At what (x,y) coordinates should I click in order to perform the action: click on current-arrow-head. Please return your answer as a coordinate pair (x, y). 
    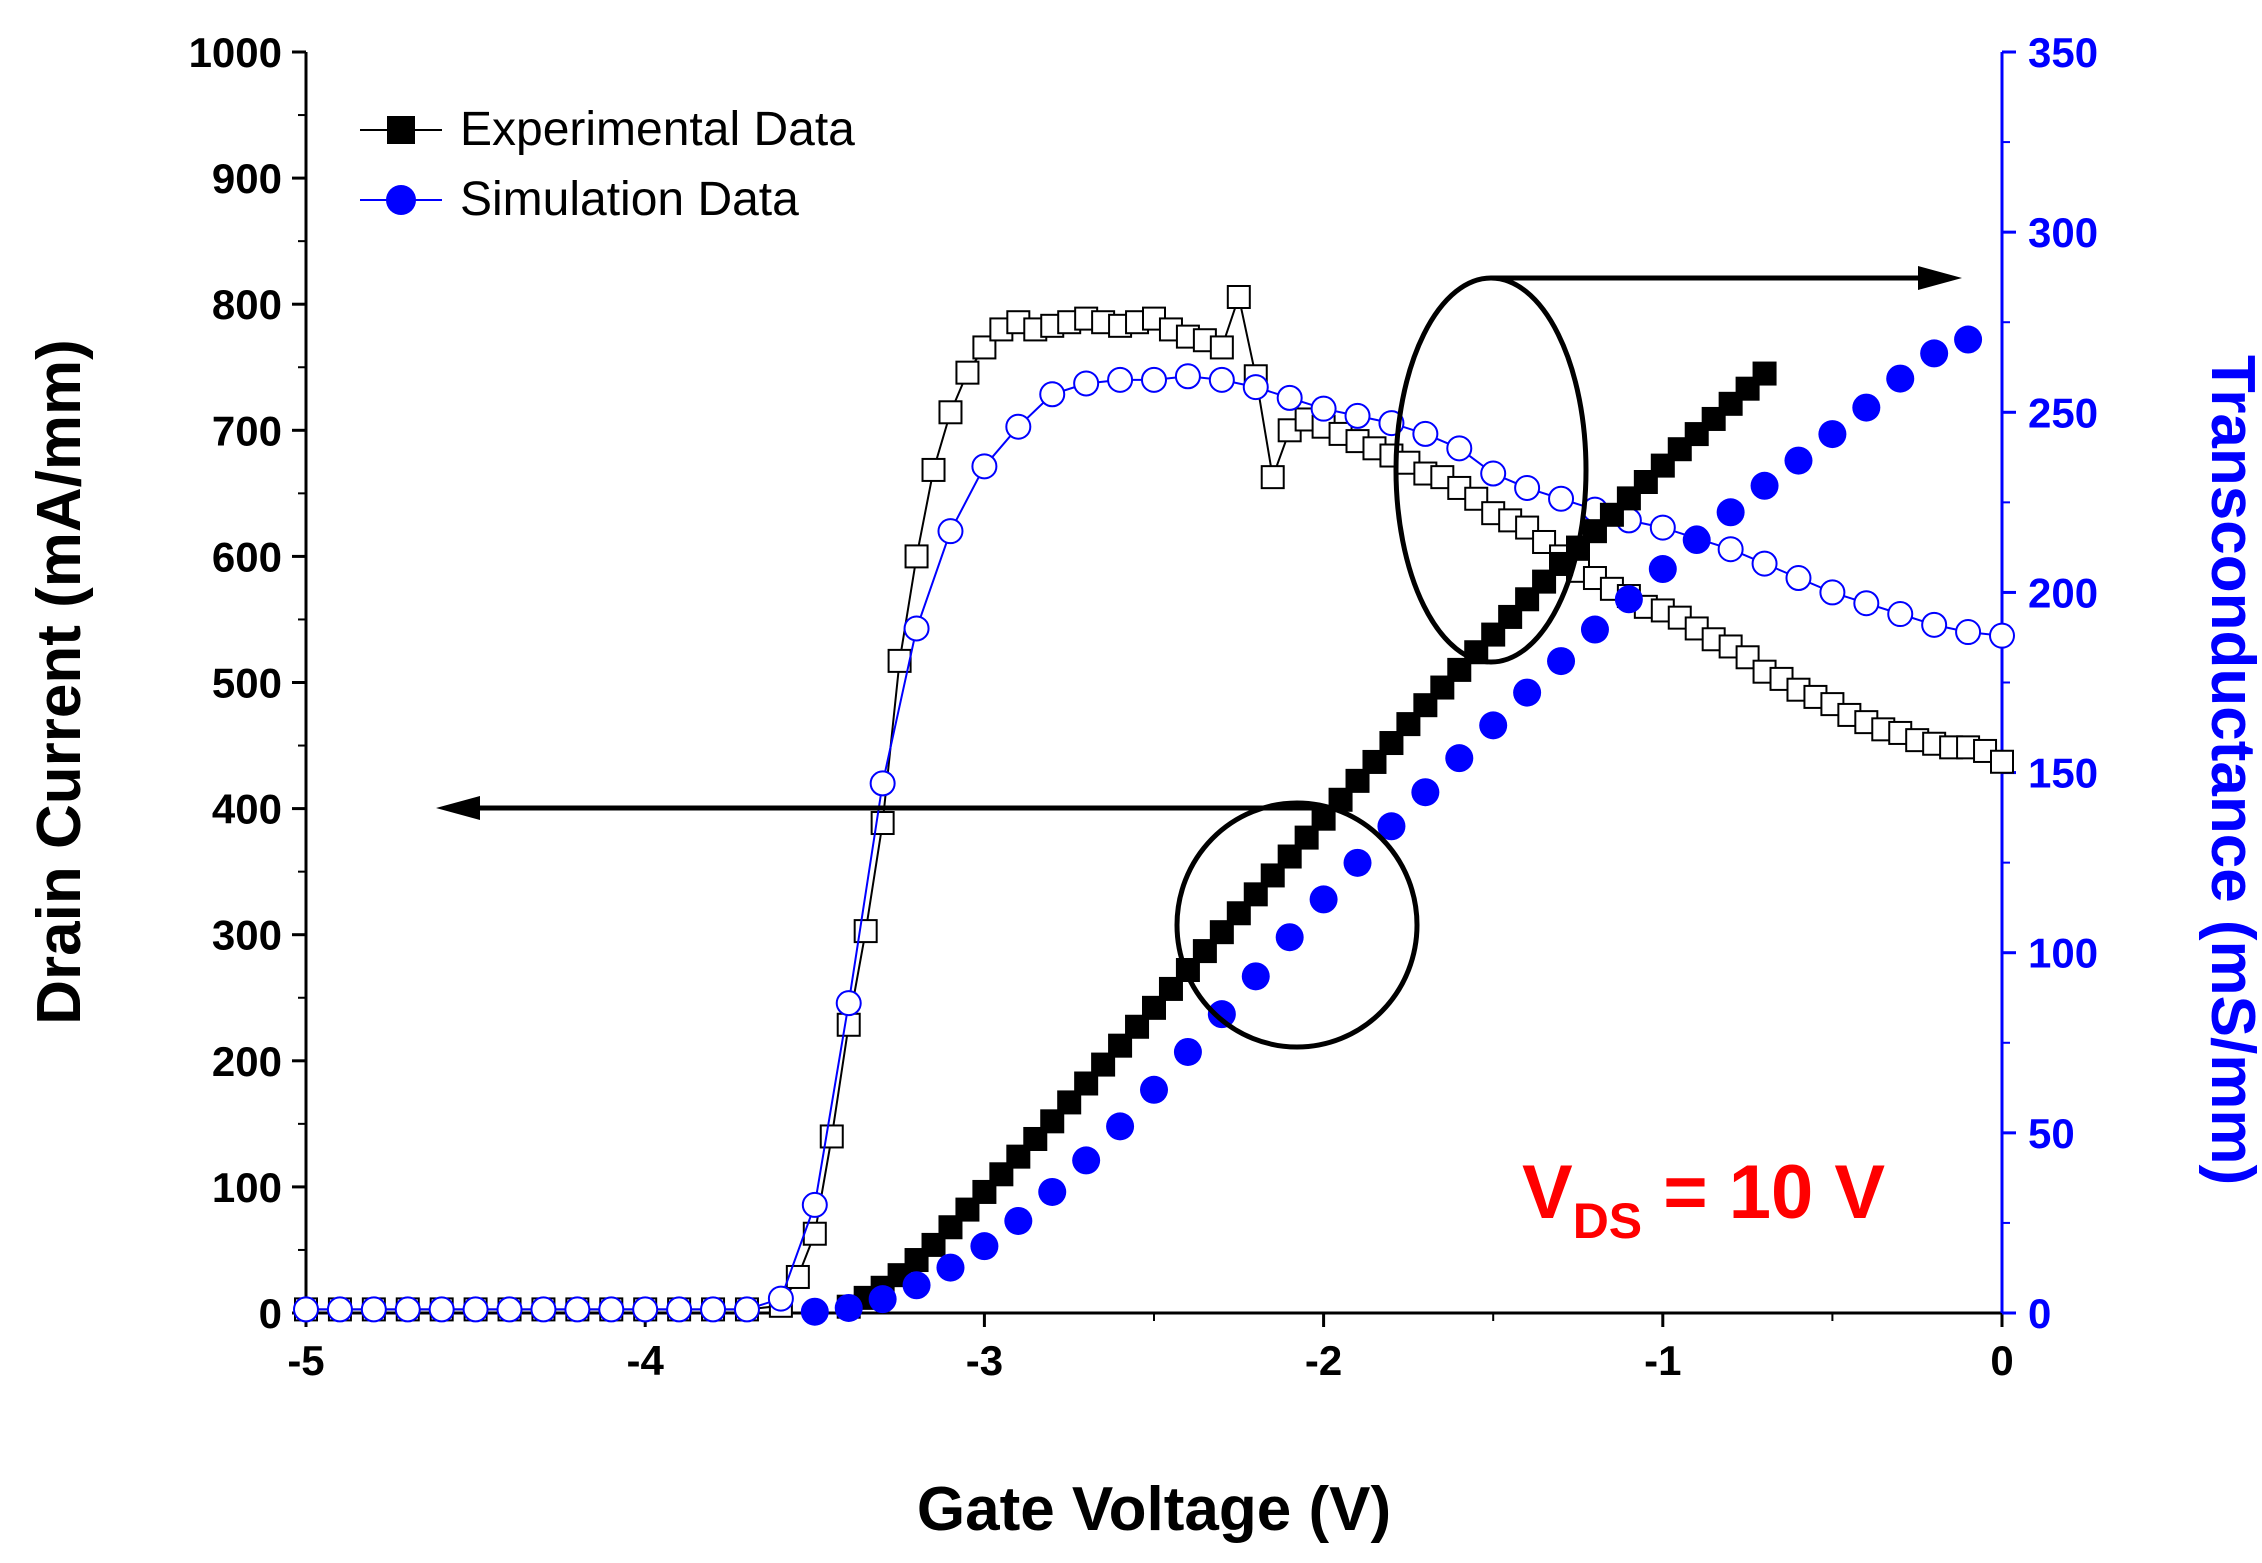
    Looking at the image, I should click on (458, 808).